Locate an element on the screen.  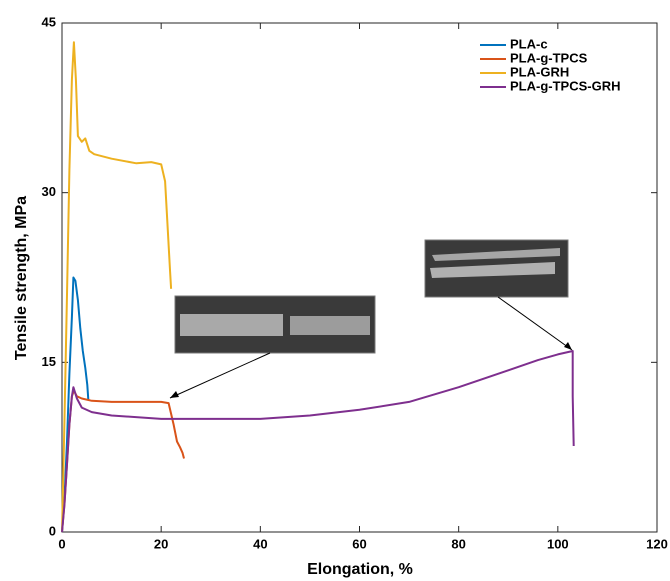
x-tick-label: 100 is located at coordinates (558, 543).